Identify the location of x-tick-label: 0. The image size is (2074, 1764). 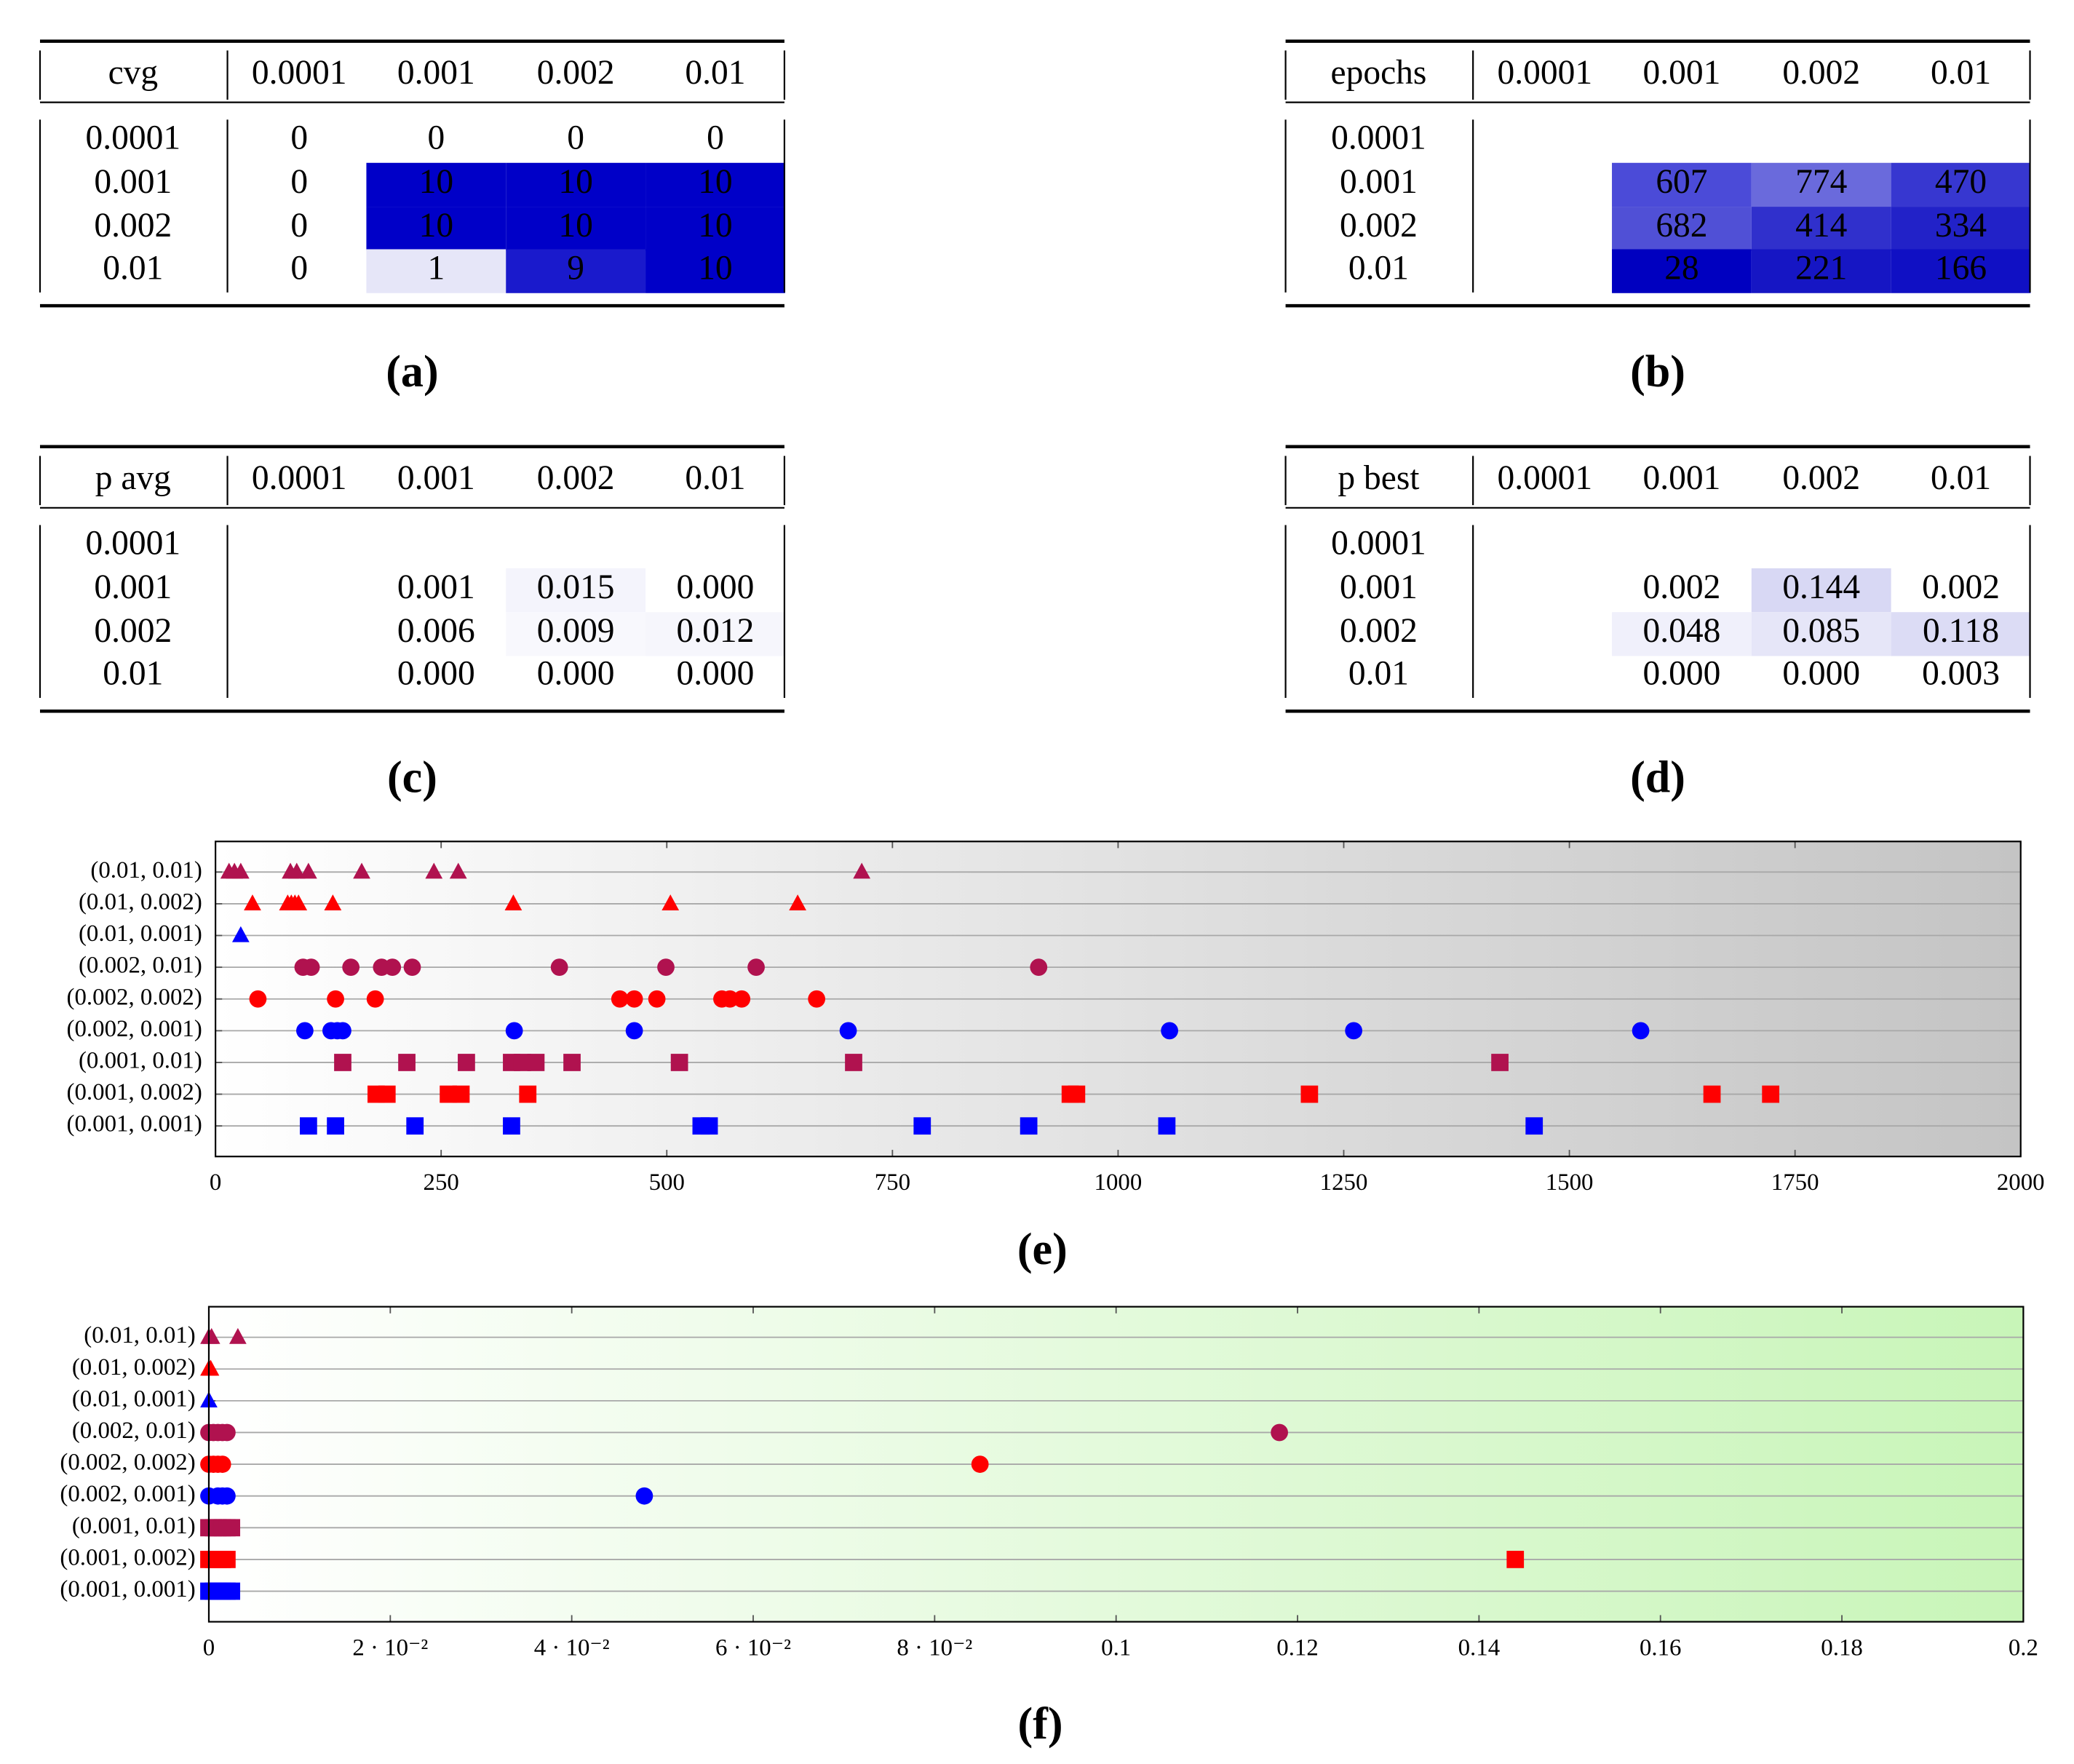
(215, 1182).